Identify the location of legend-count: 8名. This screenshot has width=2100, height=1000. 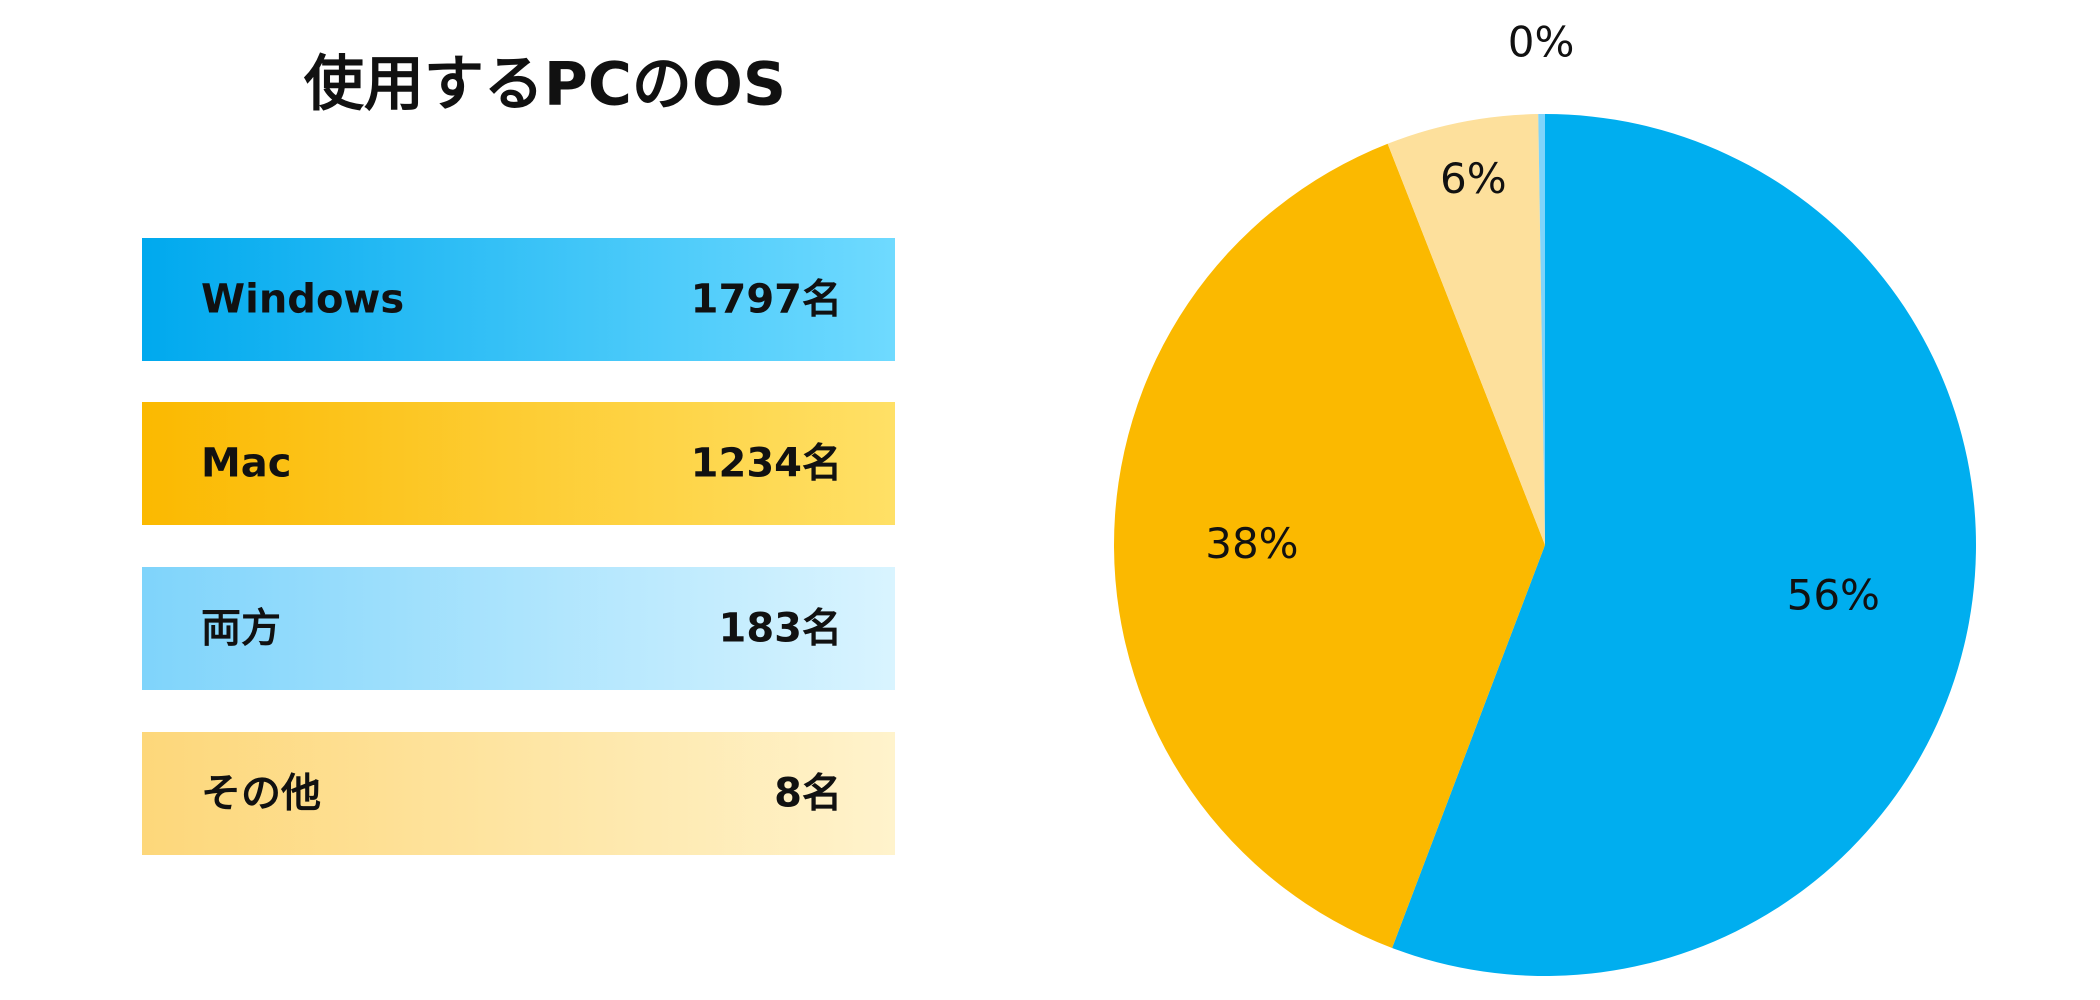
(808, 794).